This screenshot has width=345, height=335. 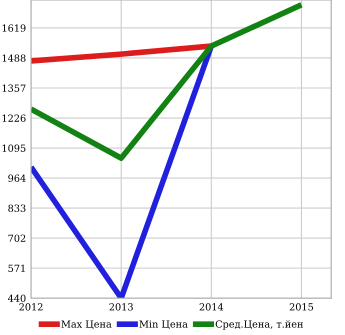 What do you see at coordinates (16, 268) in the screenshot?
I see `y-tick-label: 571` at bounding box center [16, 268].